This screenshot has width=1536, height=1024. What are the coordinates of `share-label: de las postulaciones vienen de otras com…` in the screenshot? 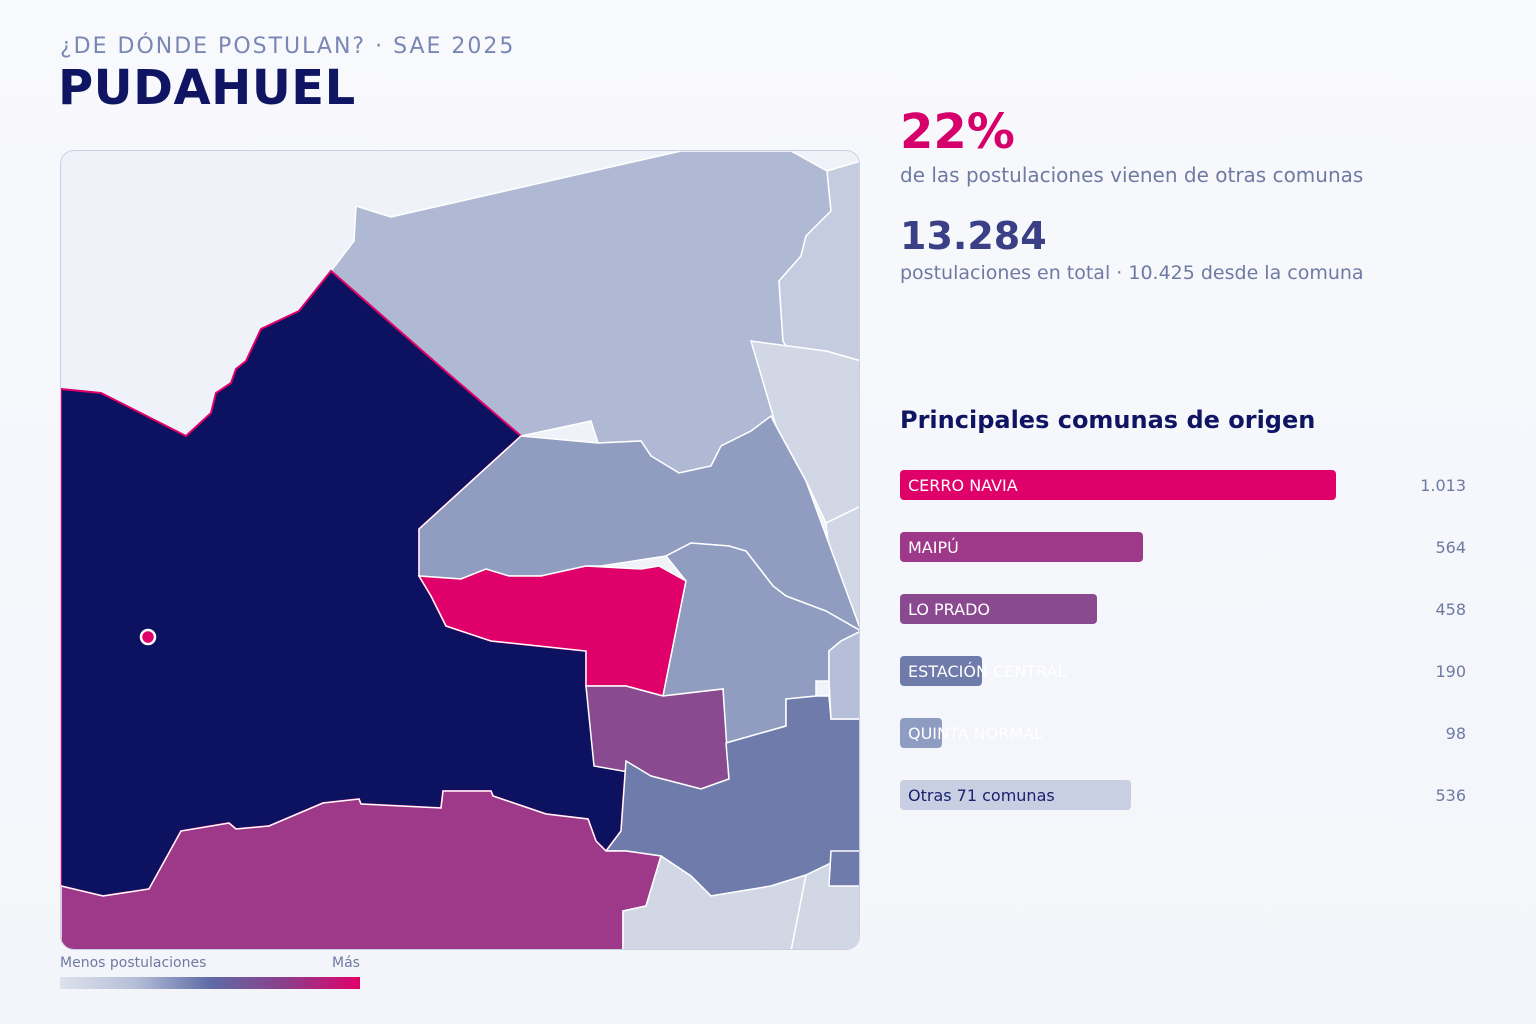 It's located at (1132, 175).